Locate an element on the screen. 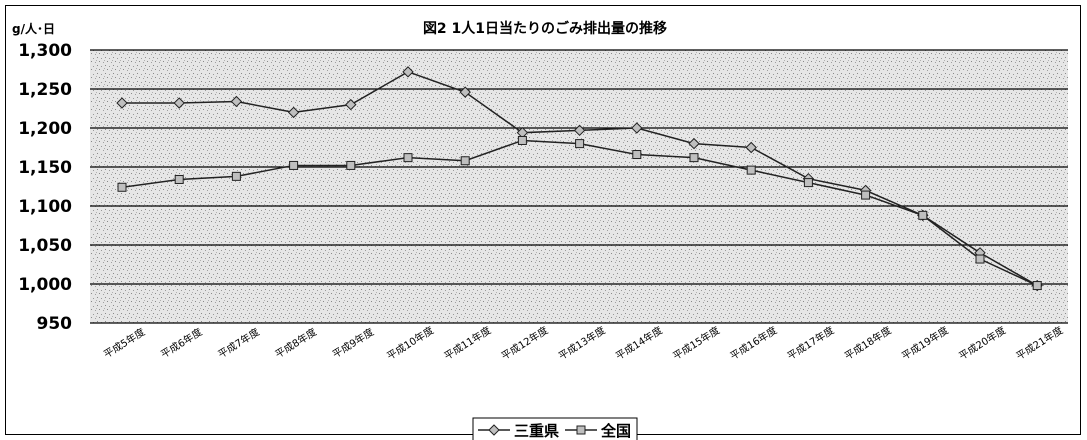 The height and width of the screenshot is (440, 1087). x-tick-label: 平成20年度 is located at coordinates (982, 343).